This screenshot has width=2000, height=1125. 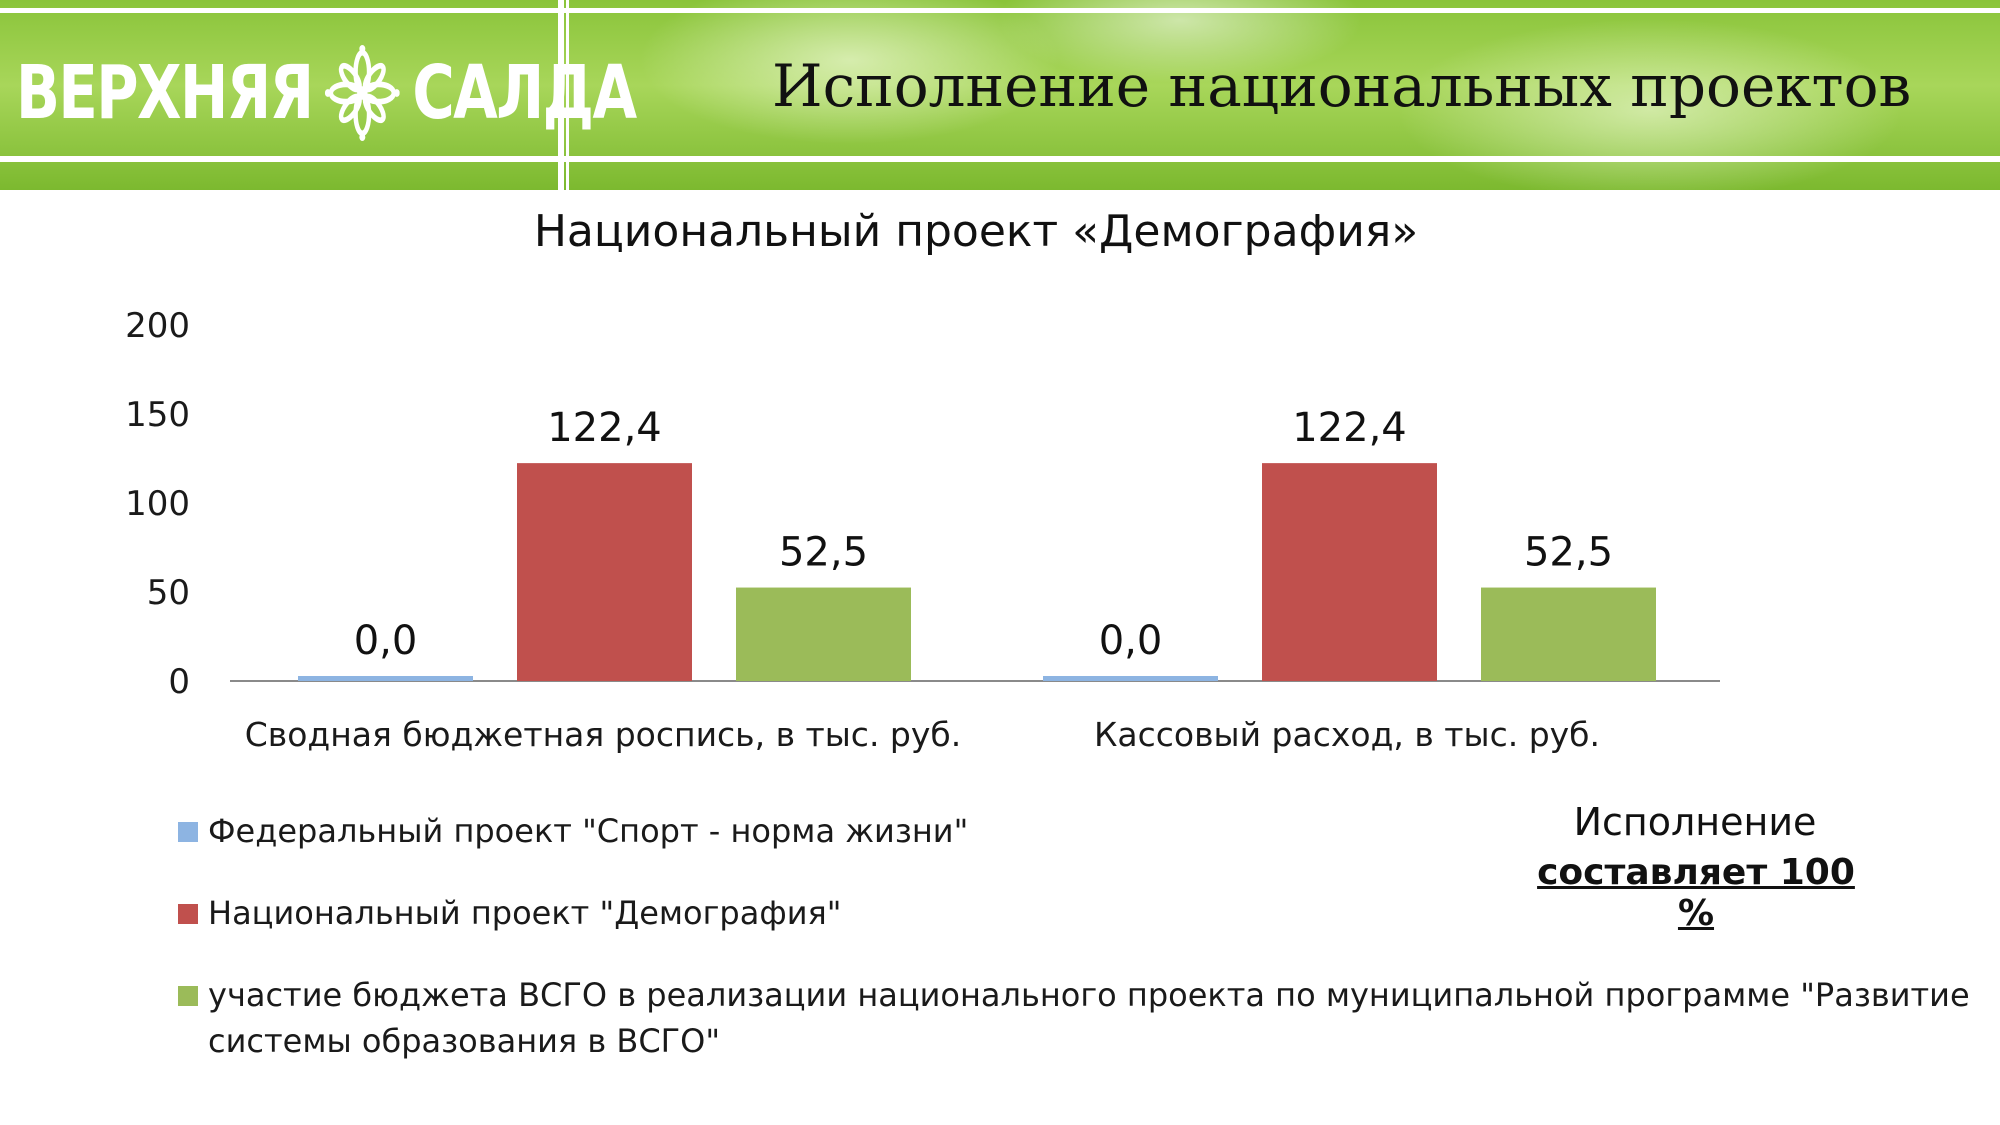 What do you see at coordinates (168, 593) in the screenshot?
I see `y-tick-label: 50` at bounding box center [168, 593].